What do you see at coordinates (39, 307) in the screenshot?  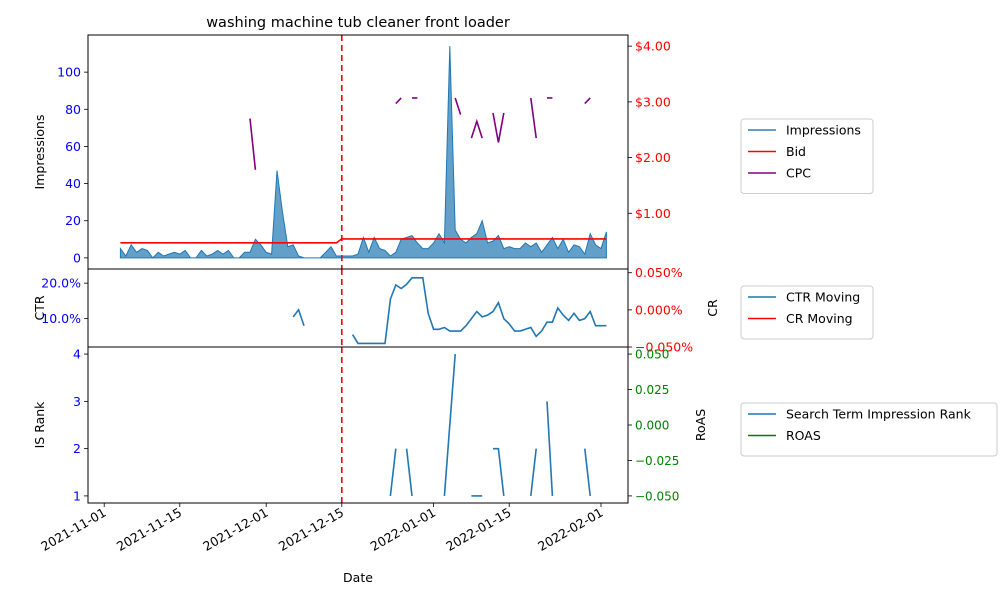 I see `y-left-axis-label: CTR` at bounding box center [39, 307].